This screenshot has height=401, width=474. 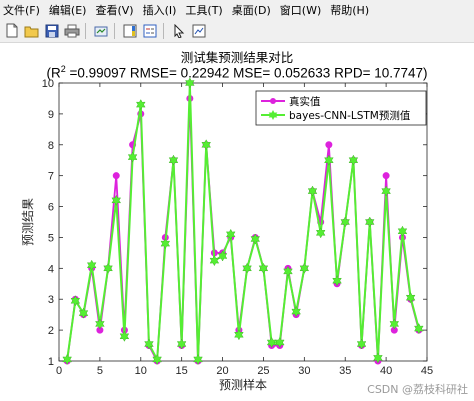 What do you see at coordinates (149, 30) in the screenshot?
I see `insert-legend-icon` at bounding box center [149, 30].